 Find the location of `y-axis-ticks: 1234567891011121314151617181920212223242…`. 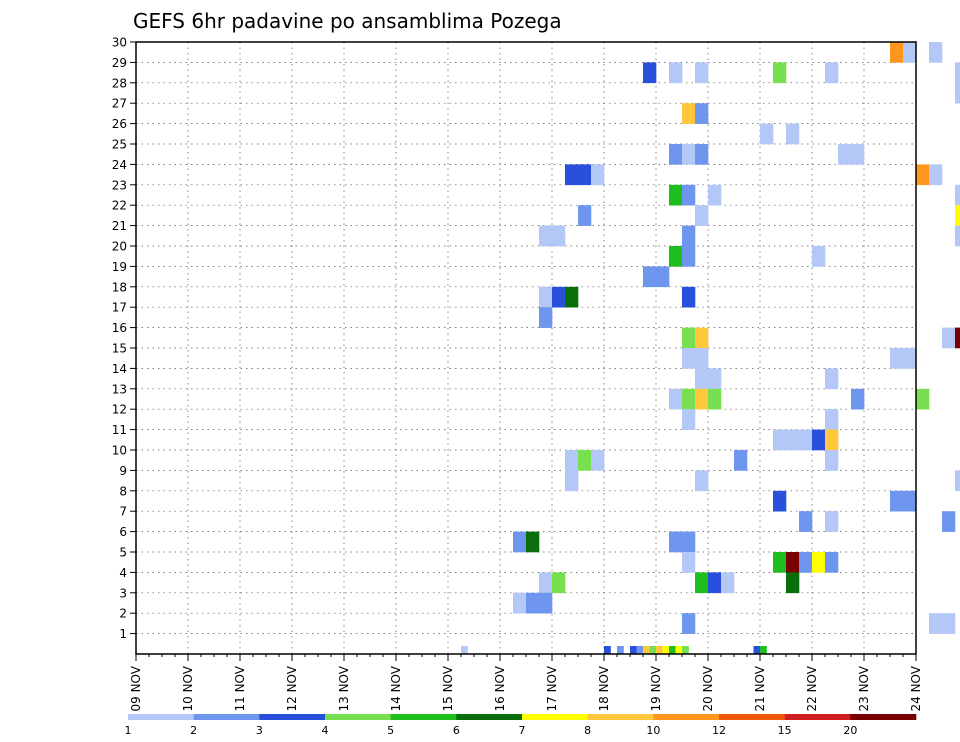

y-axis-ticks: 1234567891011121314151617181920212223242… is located at coordinates (124, 338).